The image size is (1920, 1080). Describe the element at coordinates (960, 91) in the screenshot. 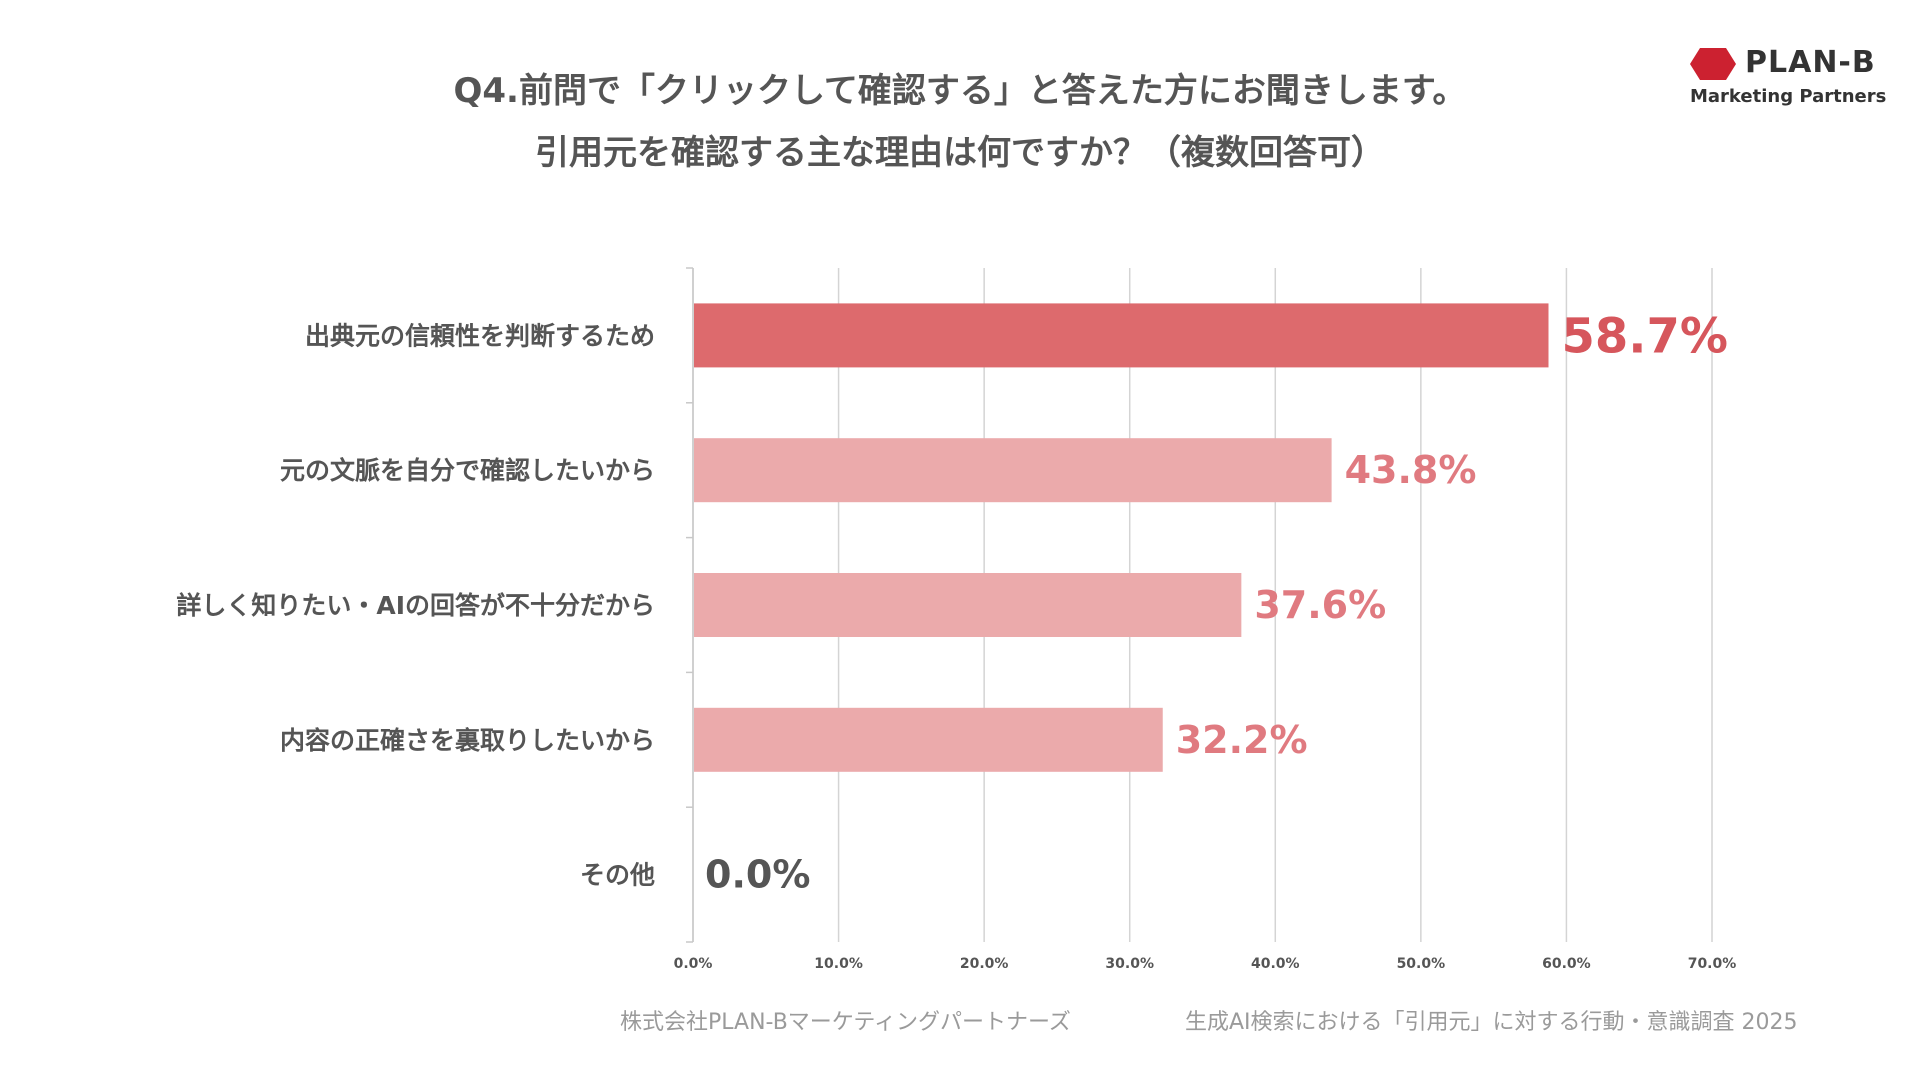

I see `chart-title-line1: Q4.前問で「クリックして確認する」と答えた方にお聞きします。` at that location.